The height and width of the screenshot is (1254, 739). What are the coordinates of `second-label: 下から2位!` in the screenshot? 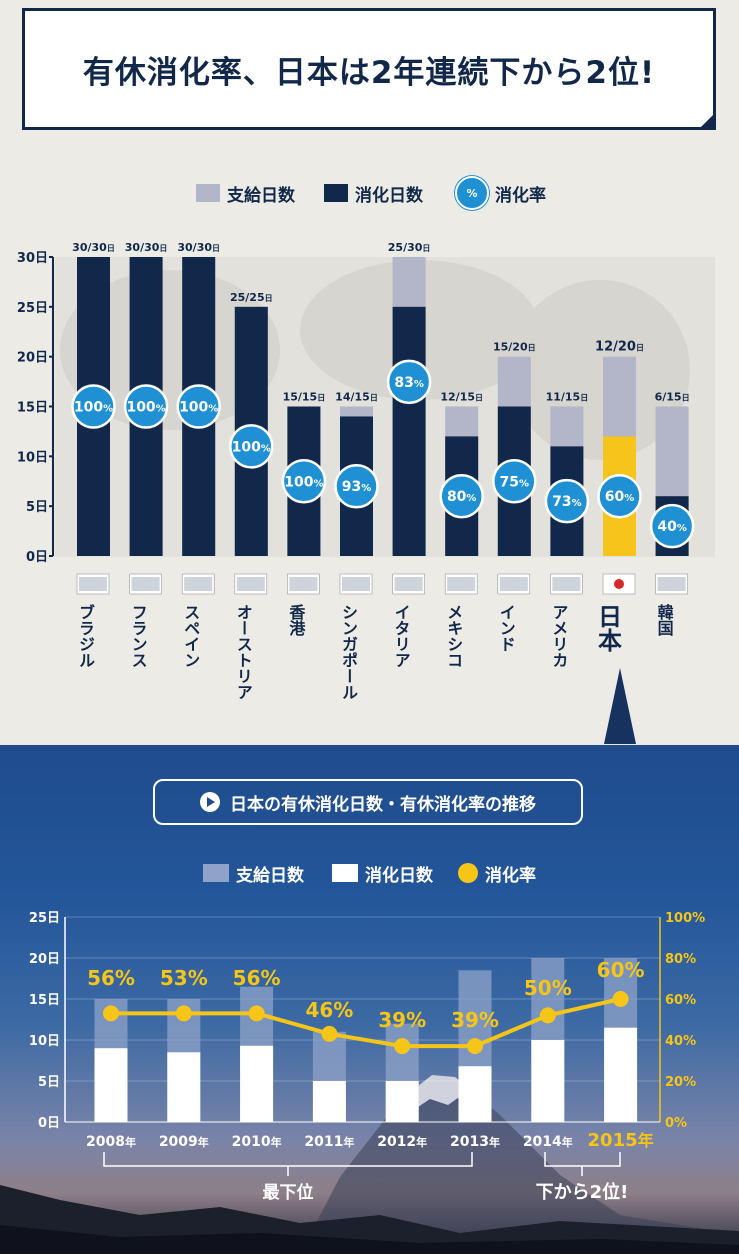 It's located at (582, 1192).